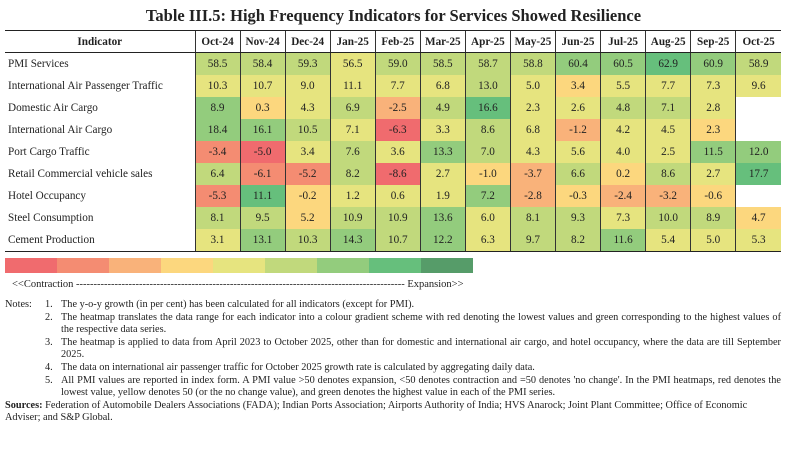 The image size is (787, 474). I want to click on heatmap-cell: 11.6, so click(623, 240).